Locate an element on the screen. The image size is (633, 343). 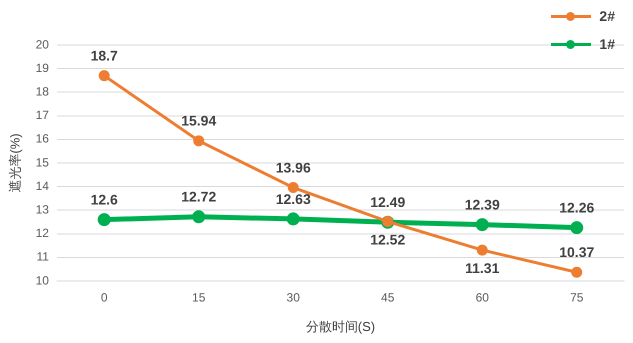
data-label: 13.96 is located at coordinates (293, 167).